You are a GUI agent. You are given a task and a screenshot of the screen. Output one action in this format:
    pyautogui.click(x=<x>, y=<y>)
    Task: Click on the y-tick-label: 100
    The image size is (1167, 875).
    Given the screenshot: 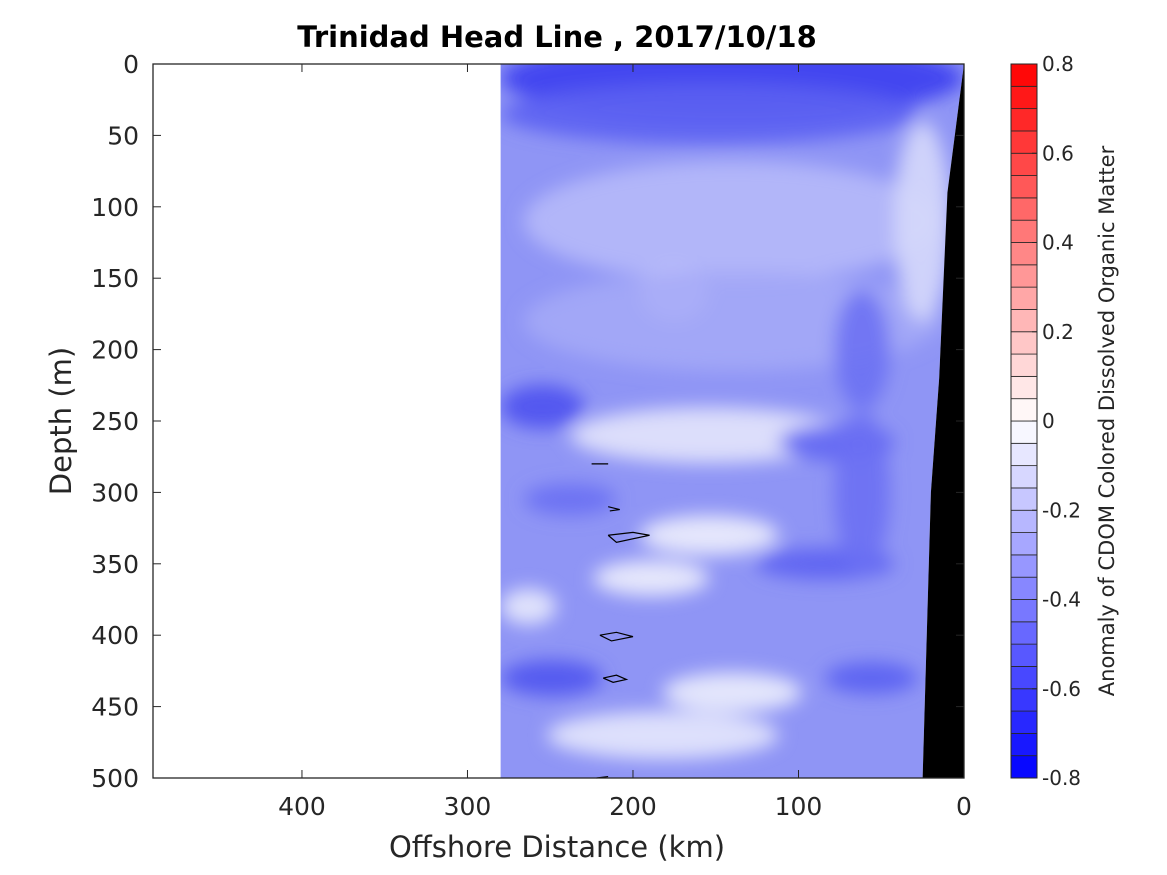 What is the action you would take?
    pyautogui.click(x=115, y=207)
    